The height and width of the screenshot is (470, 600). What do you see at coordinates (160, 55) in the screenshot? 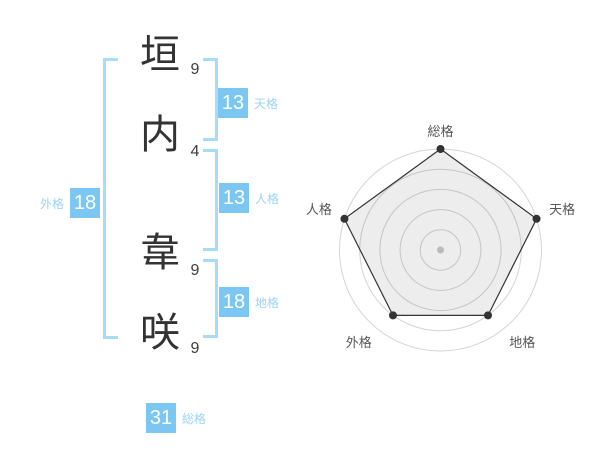
I see `name-char-1: 垣` at bounding box center [160, 55].